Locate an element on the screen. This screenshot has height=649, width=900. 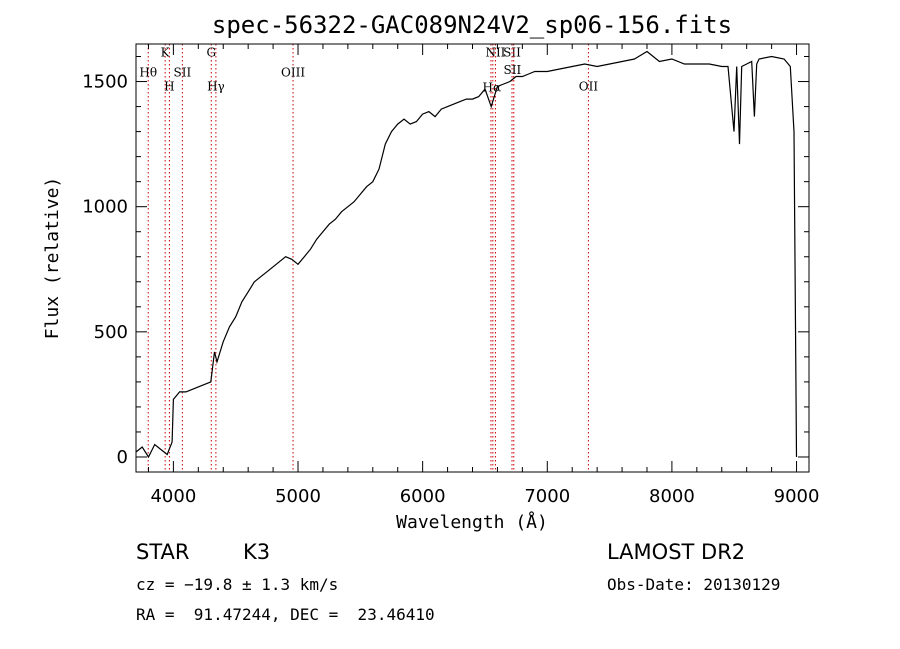
emission-line-label: G is located at coordinates (211, 53).